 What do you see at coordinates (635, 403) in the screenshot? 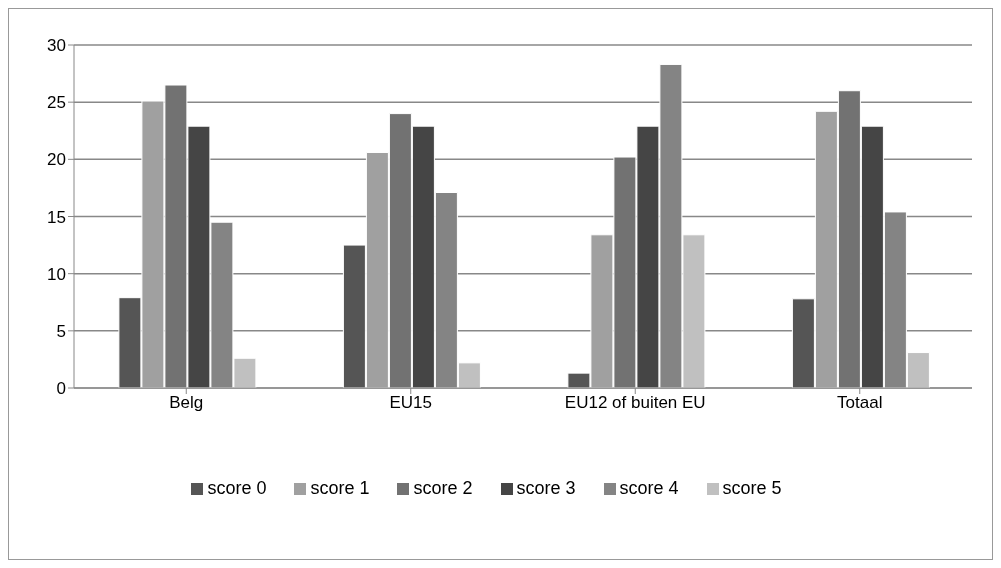
I see `x-tick-label: EU12 of buiten EU` at bounding box center [635, 403].